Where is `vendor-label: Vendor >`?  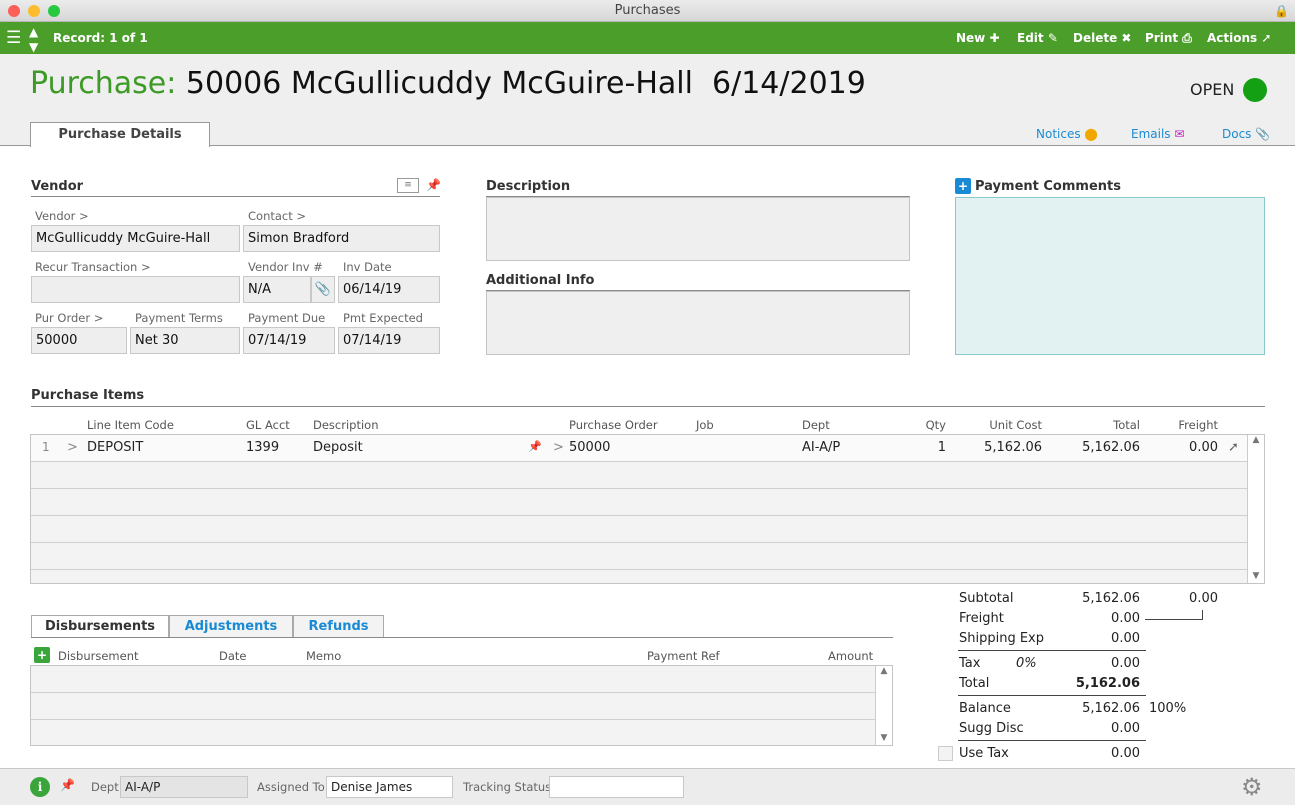 vendor-label: Vendor > is located at coordinates (62, 216).